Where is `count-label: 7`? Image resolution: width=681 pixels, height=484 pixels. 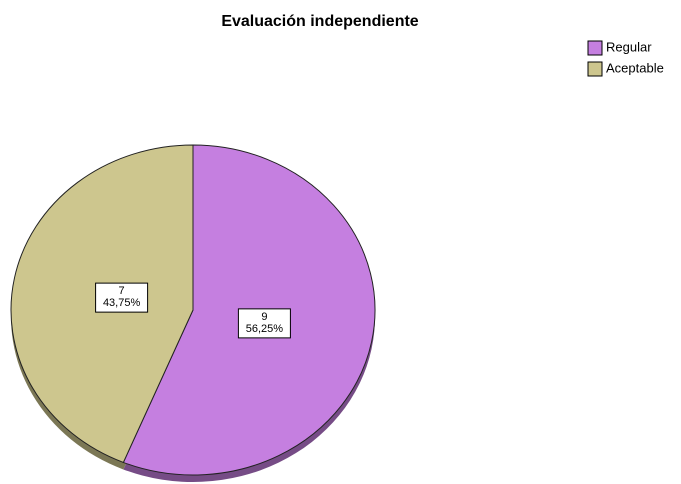
count-label: 7 is located at coordinates (122, 291).